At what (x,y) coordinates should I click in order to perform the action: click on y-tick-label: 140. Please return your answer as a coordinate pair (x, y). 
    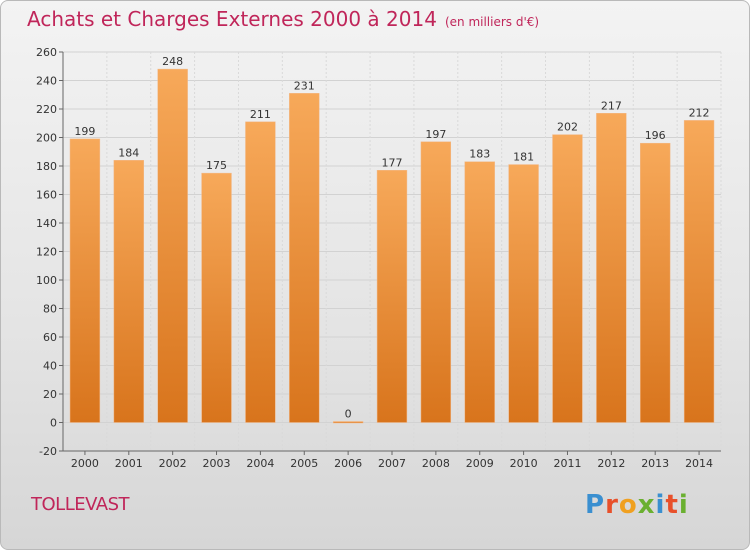
    Looking at the image, I should click on (46, 223).